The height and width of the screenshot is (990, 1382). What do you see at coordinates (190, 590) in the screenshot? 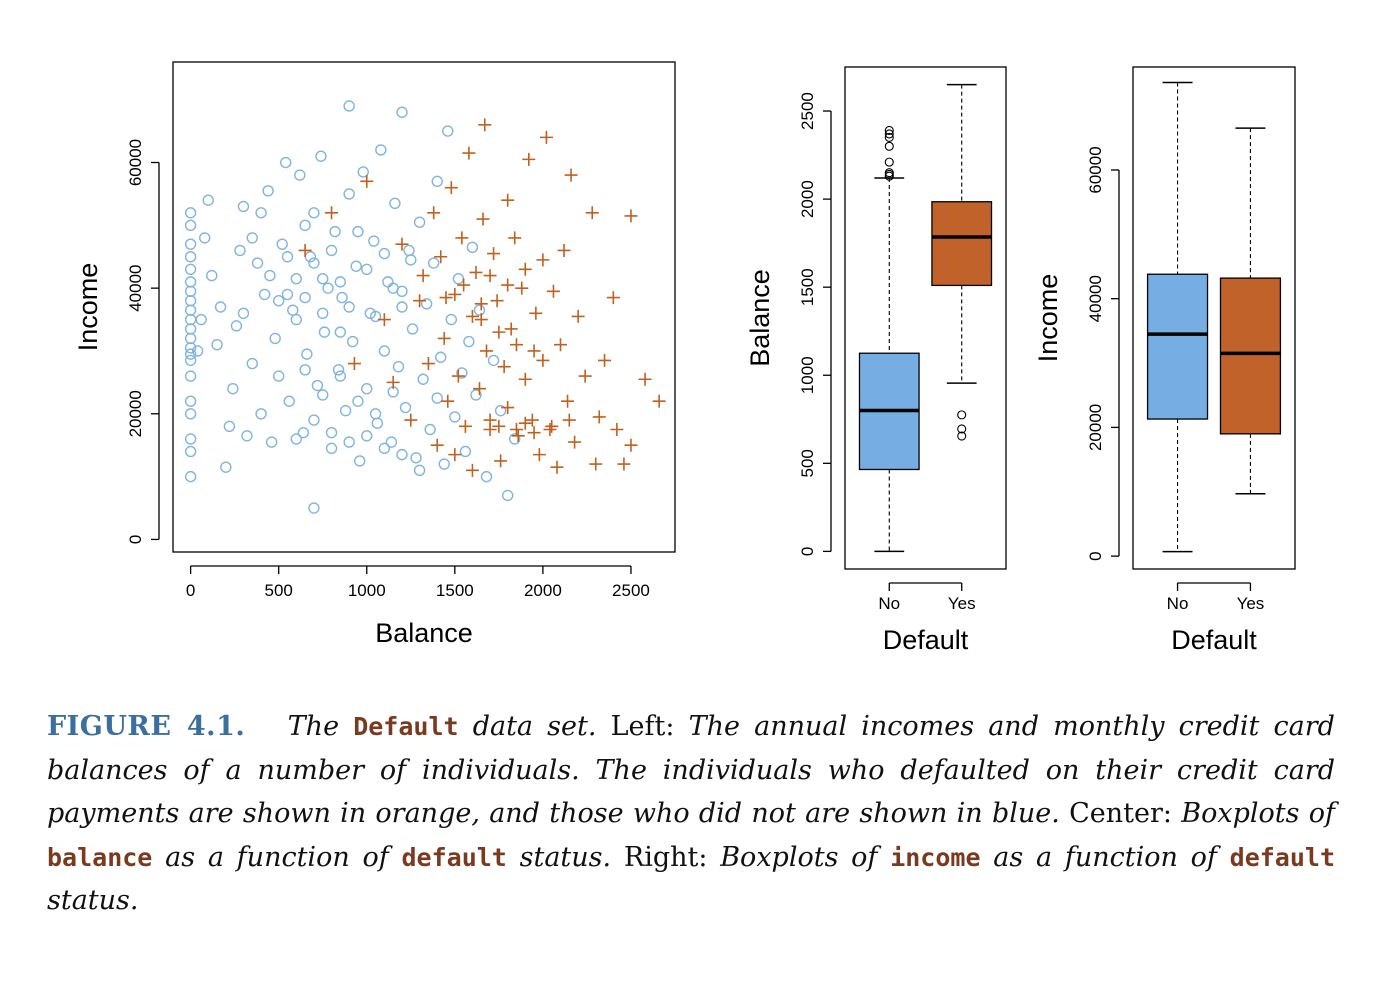
I see `x-tick-label: 0` at bounding box center [190, 590].